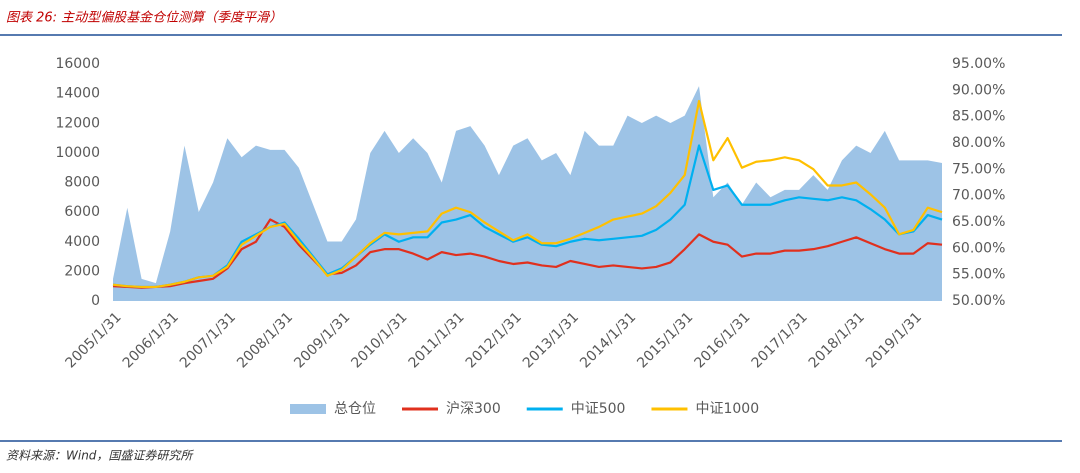  Describe the element at coordinates (780, 340) in the screenshot. I see `x-tick-label: 2017/1/31` at that location.